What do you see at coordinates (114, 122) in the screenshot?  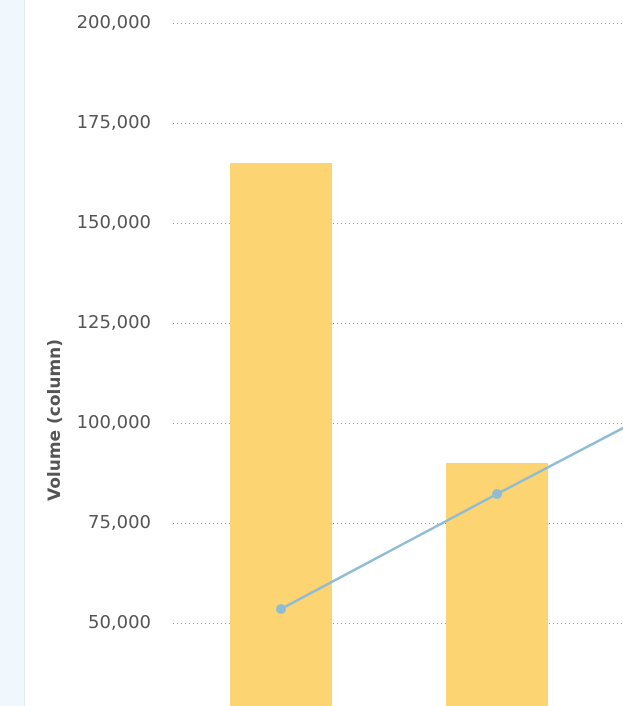 I see `y-tick-label: 175,000` at bounding box center [114, 122].